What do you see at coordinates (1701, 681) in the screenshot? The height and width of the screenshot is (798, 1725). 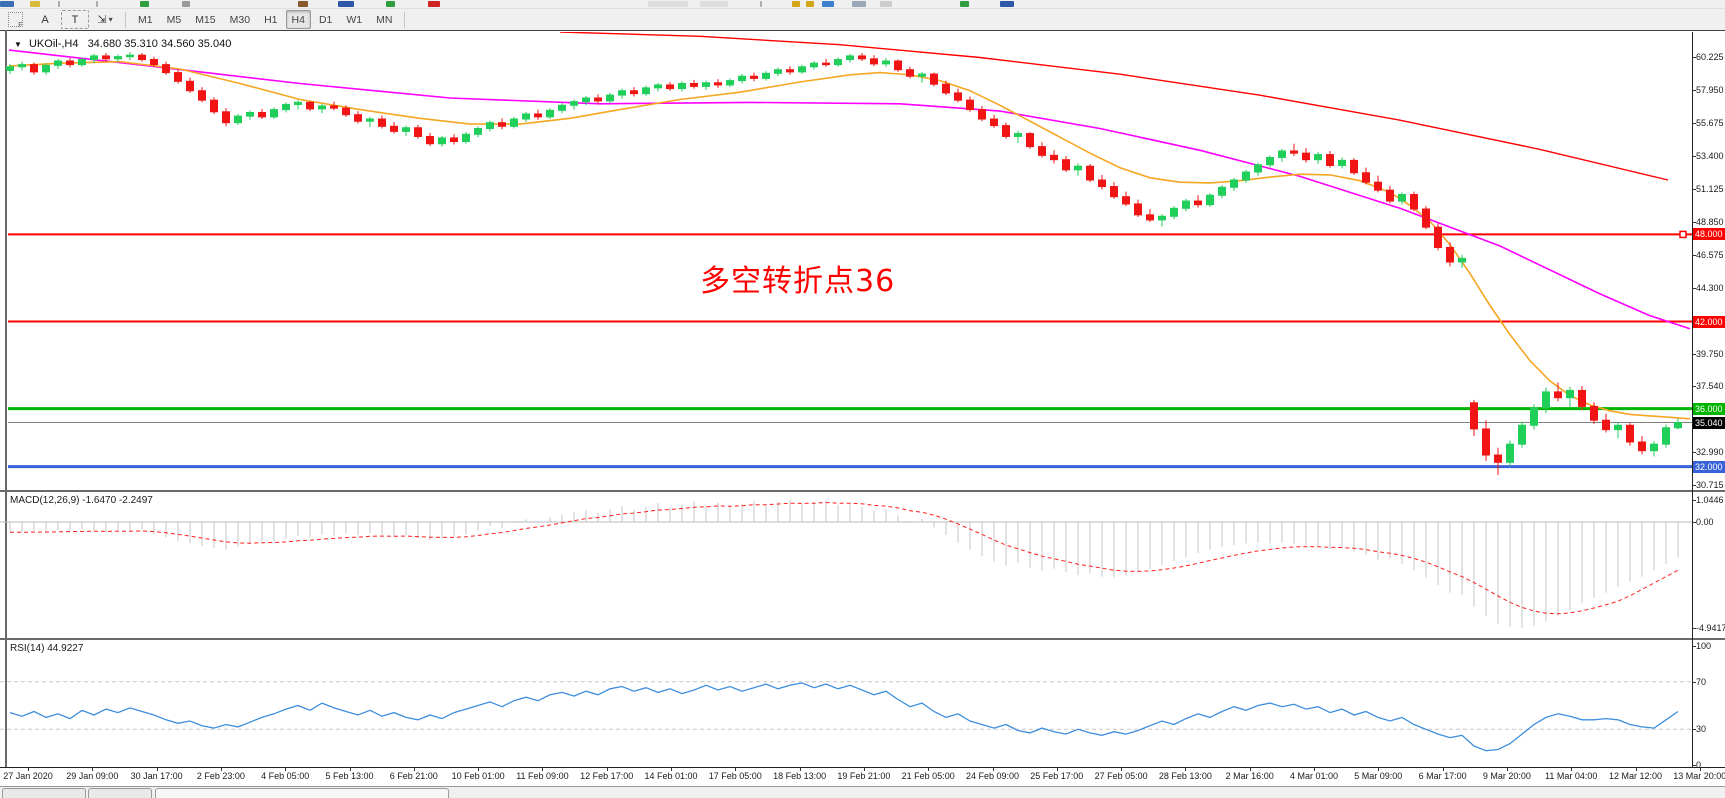 I see `rsi-axis-label: 70` at bounding box center [1701, 681].